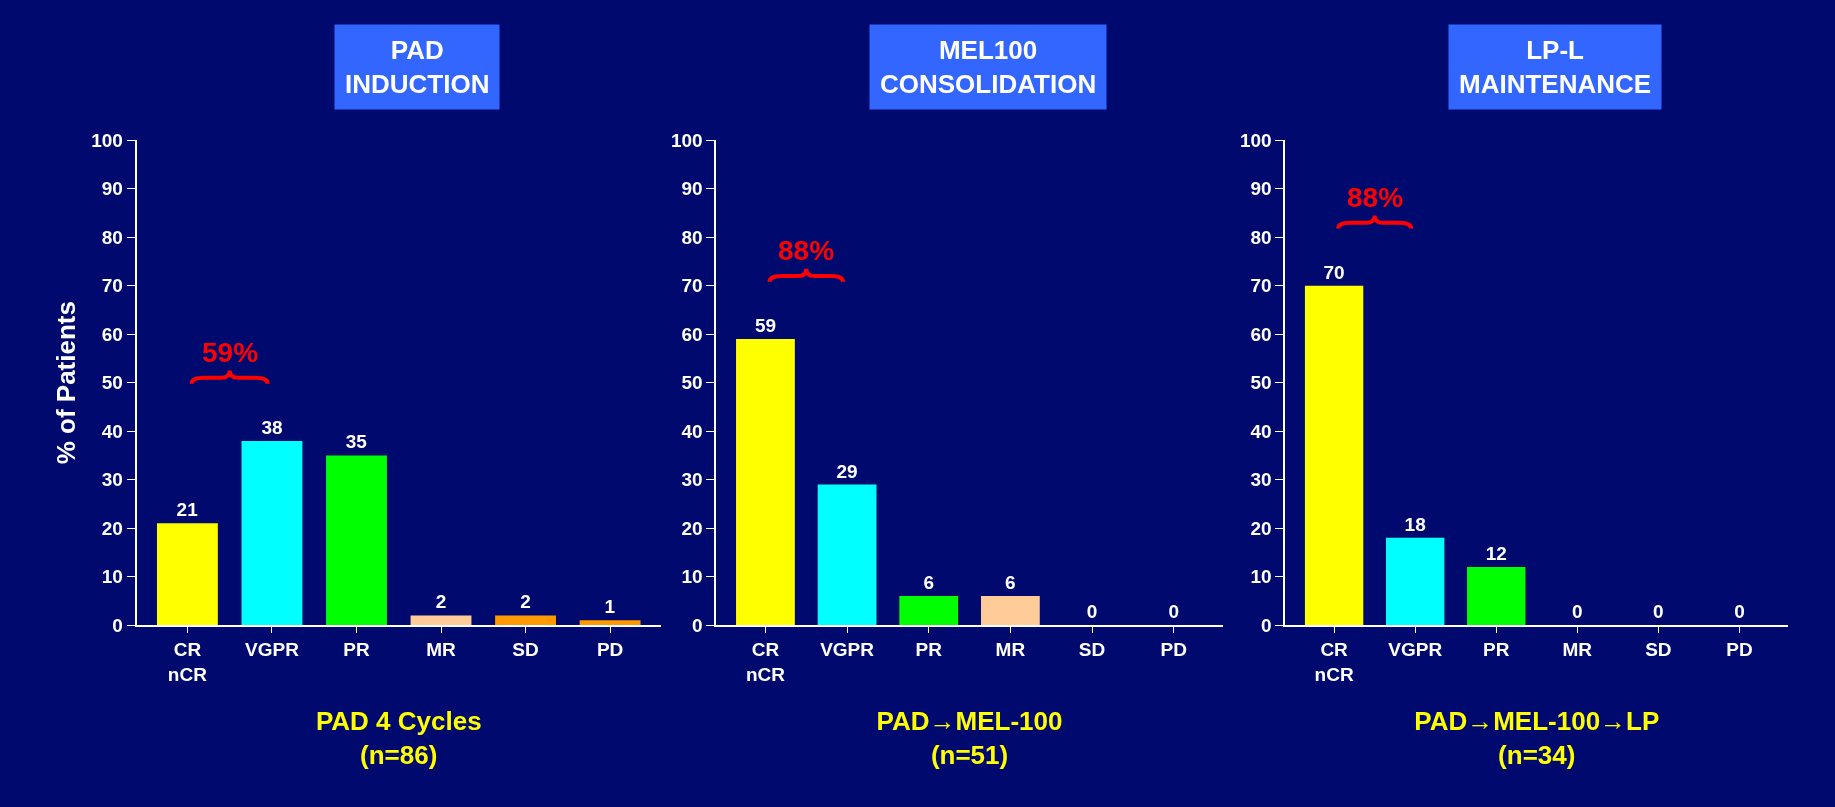  What do you see at coordinates (988, 67) in the screenshot?
I see `chart-title: MEL100 CONSOLIDATION` at bounding box center [988, 67].